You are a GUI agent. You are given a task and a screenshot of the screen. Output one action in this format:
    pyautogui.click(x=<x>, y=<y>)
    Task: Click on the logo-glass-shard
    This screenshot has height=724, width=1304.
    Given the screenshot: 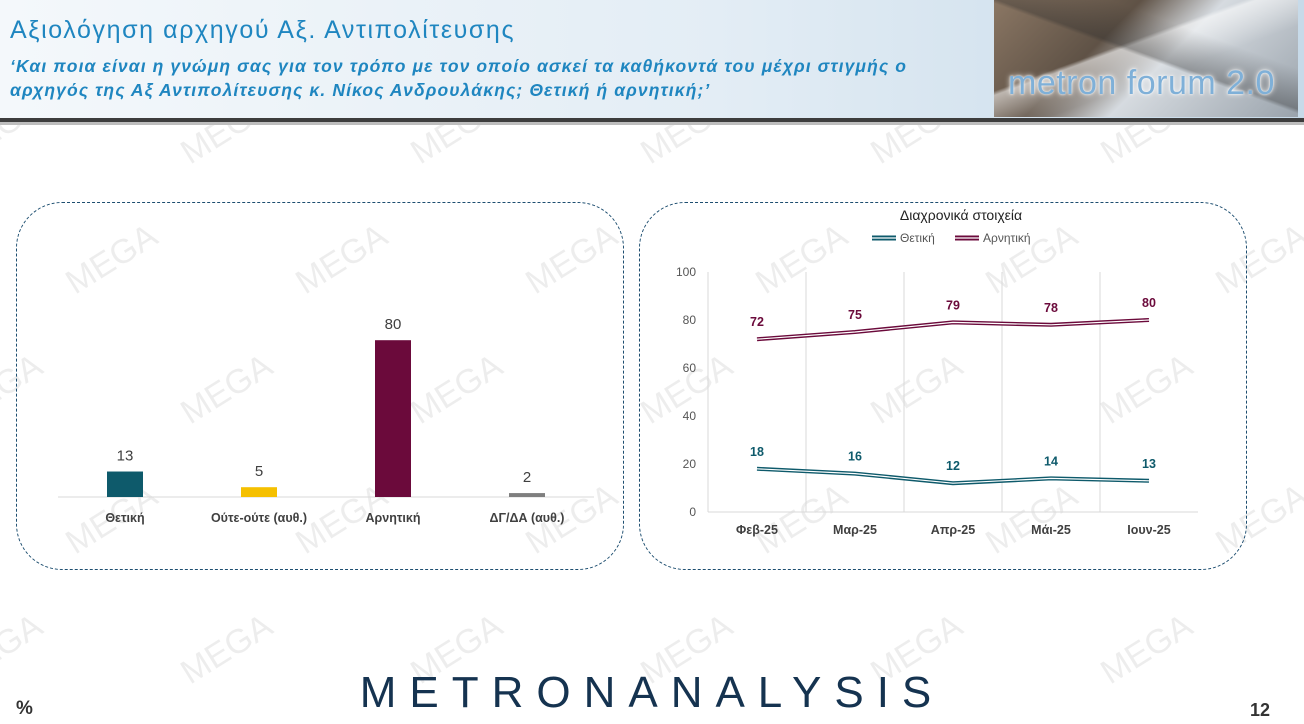 What is the action you would take?
    pyautogui.click(x=1146, y=58)
    